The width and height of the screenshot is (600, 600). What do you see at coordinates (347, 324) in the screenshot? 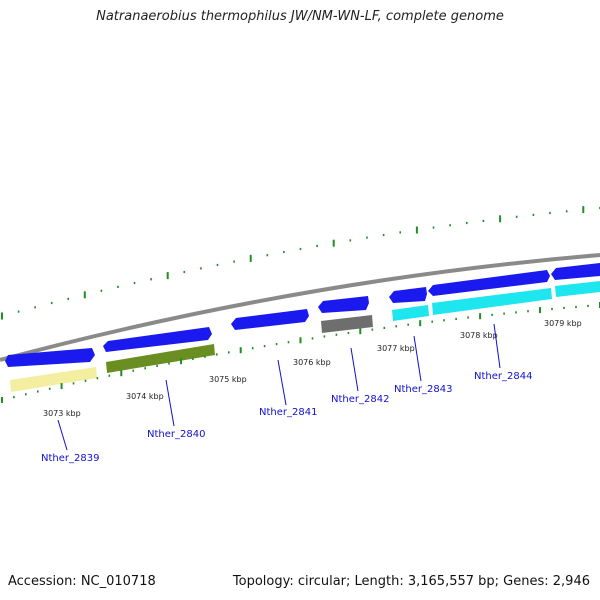
I see `gene-block-gray` at bounding box center [347, 324].